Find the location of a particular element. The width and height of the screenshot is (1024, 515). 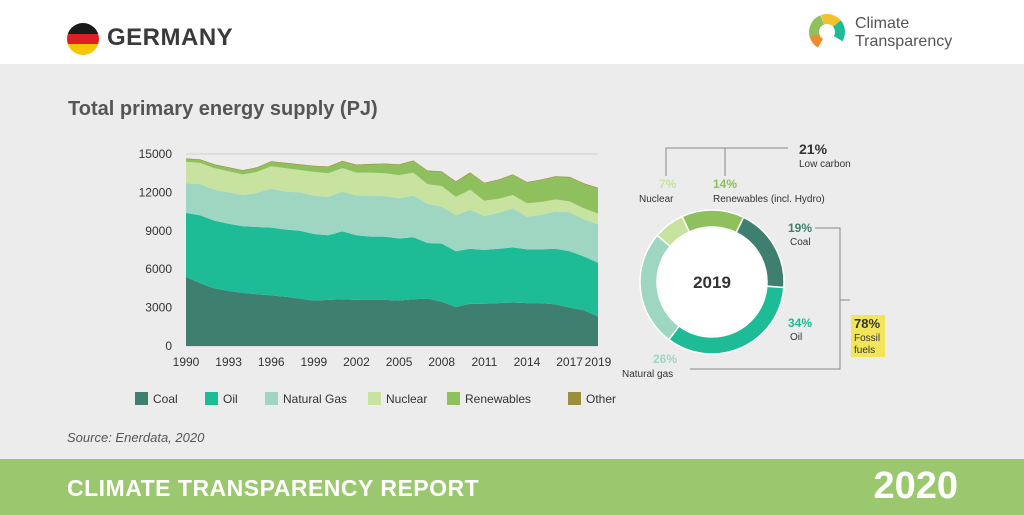

y-tick-label: 3000 is located at coordinates (158, 308).